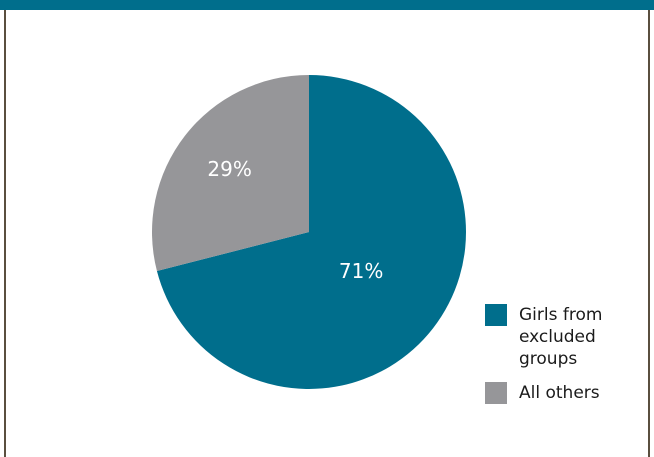 The width and height of the screenshot is (654, 457). Describe the element at coordinates (561, 337) in the screenshot. I see `legend-label-girls: Girls from excluded groups` at that location.